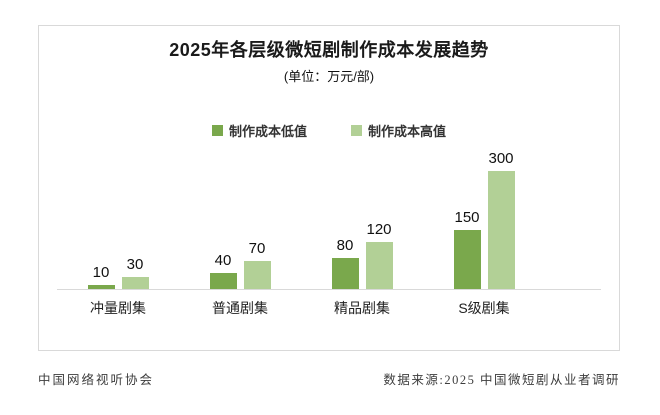 The image size is (660, 415). Describe the element at coordinates (407, 131) in the screenshot. I see `legend-label-high: 制作成本高值` at that location.